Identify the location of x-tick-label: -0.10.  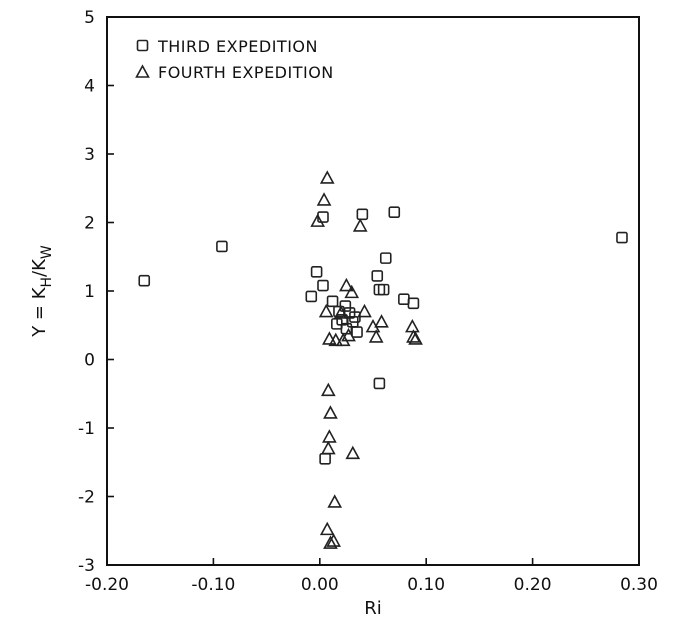
(213, 585).